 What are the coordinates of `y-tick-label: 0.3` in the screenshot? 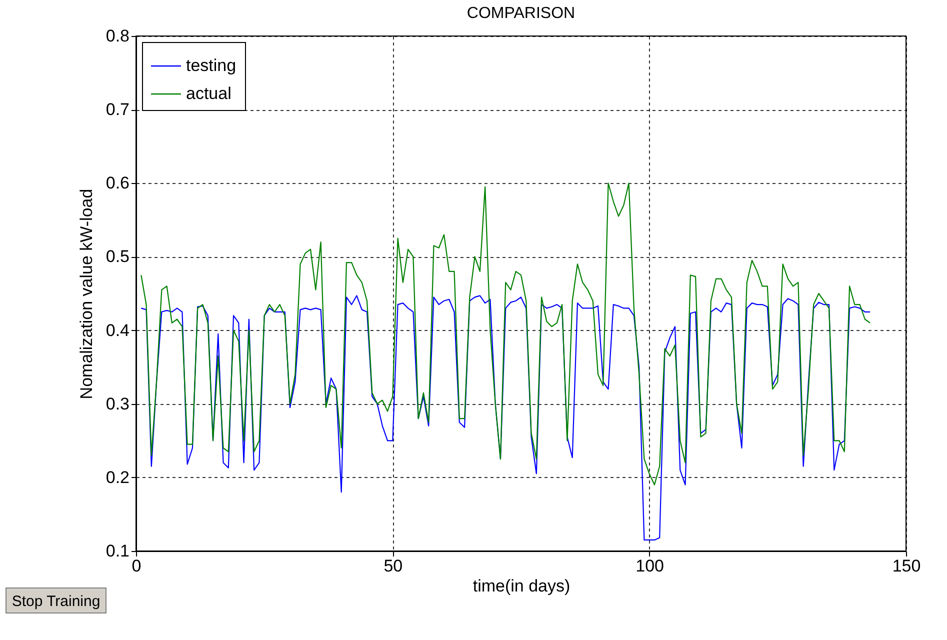 It's located at (118, 404).